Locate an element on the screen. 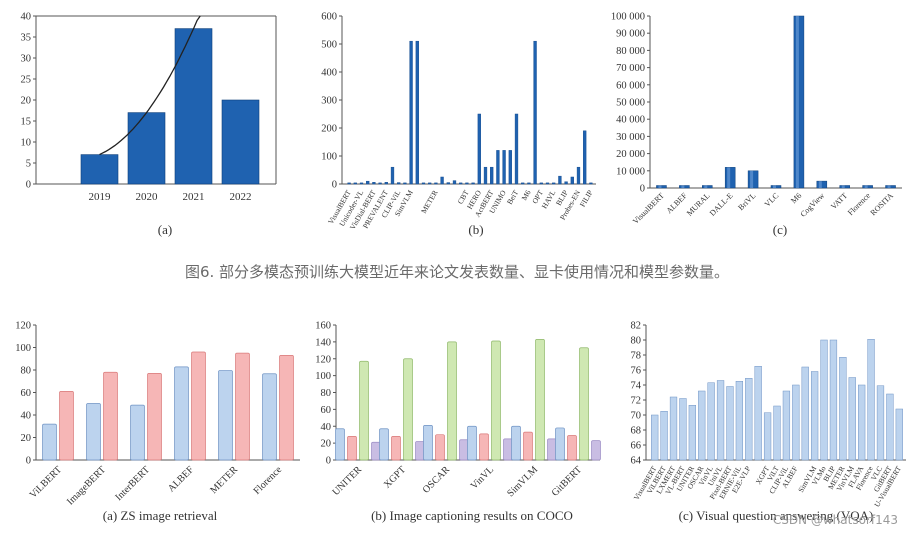 This screenshot has height=542, width=914. e-xtick-label: SimVLM is located at coordinates (522, 481).